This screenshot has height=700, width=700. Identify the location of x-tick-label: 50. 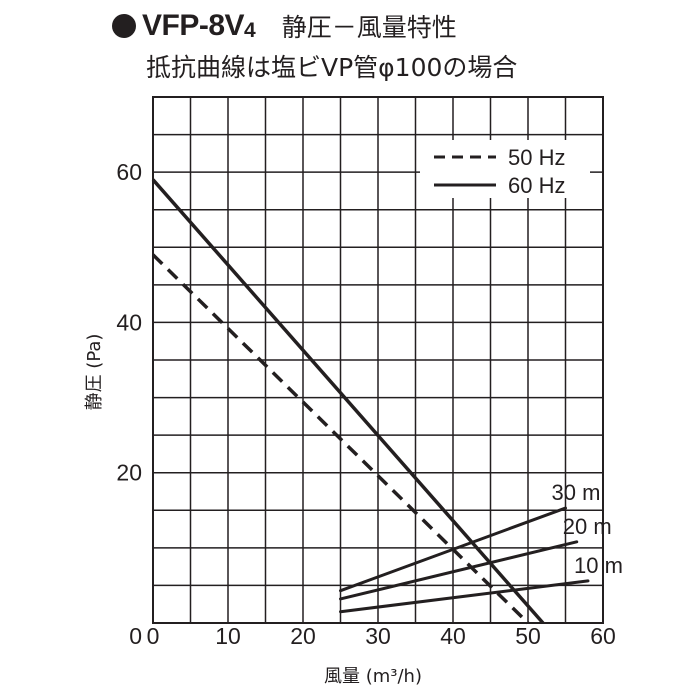
(528, 636).